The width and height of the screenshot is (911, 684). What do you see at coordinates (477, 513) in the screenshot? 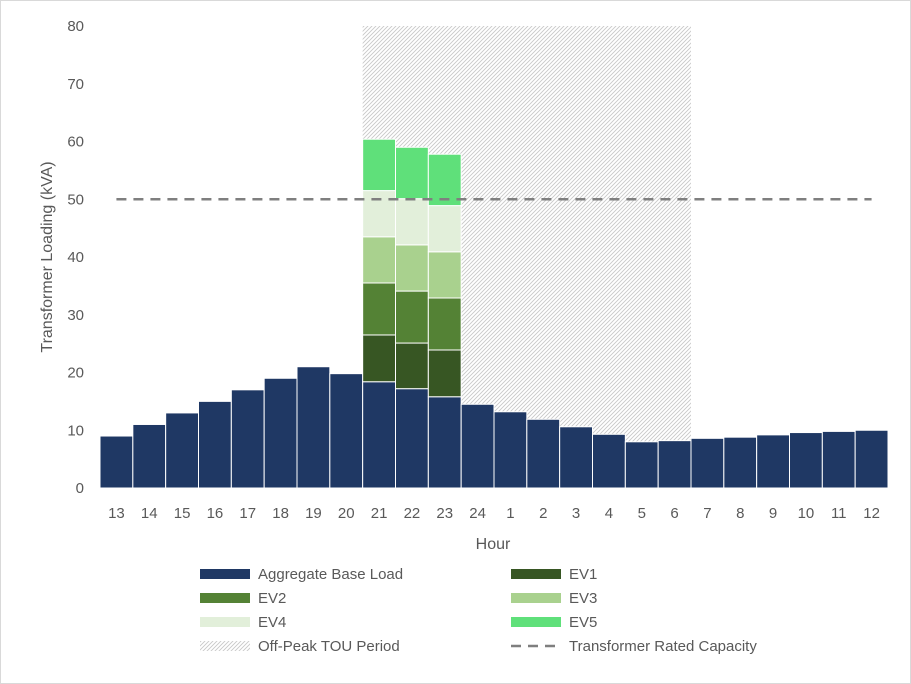
I see `x-tick-label: 24` at bounding box center [477, 513].